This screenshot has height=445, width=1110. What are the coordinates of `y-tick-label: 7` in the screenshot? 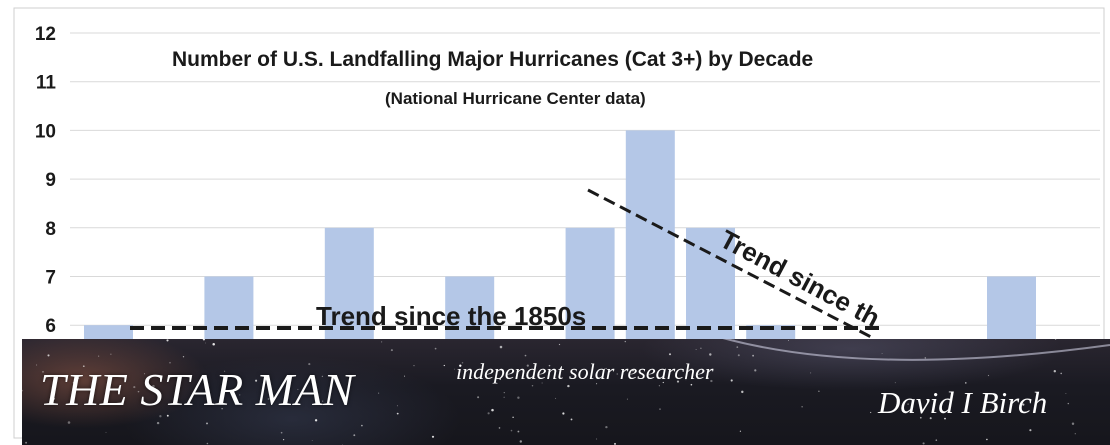 It's located at (50, 278).